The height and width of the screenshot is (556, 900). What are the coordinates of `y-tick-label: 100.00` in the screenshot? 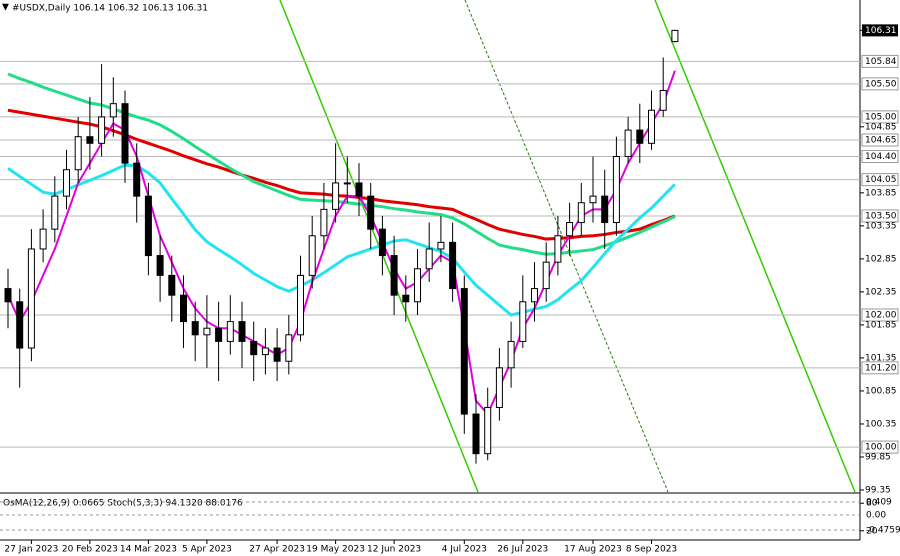 It's located at (881, 448).